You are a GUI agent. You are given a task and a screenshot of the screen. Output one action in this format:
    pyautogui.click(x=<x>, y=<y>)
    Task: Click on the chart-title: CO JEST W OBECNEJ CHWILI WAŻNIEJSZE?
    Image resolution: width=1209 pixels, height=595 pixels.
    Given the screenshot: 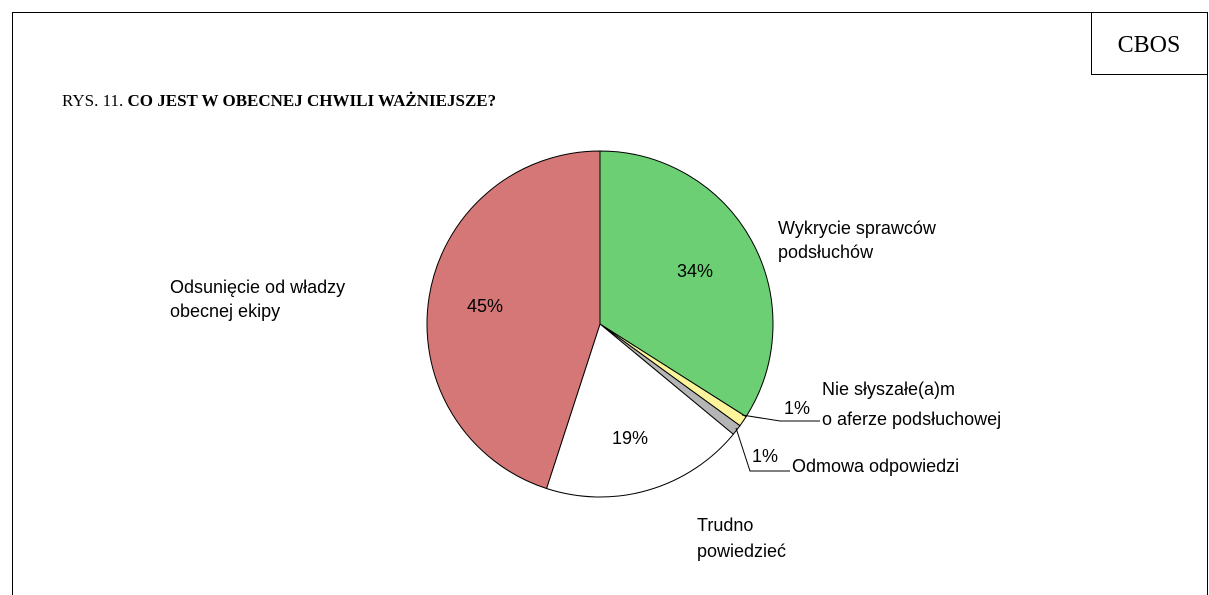 What is the action you would take?
    pyautogui.click(x=312, y=100)
    